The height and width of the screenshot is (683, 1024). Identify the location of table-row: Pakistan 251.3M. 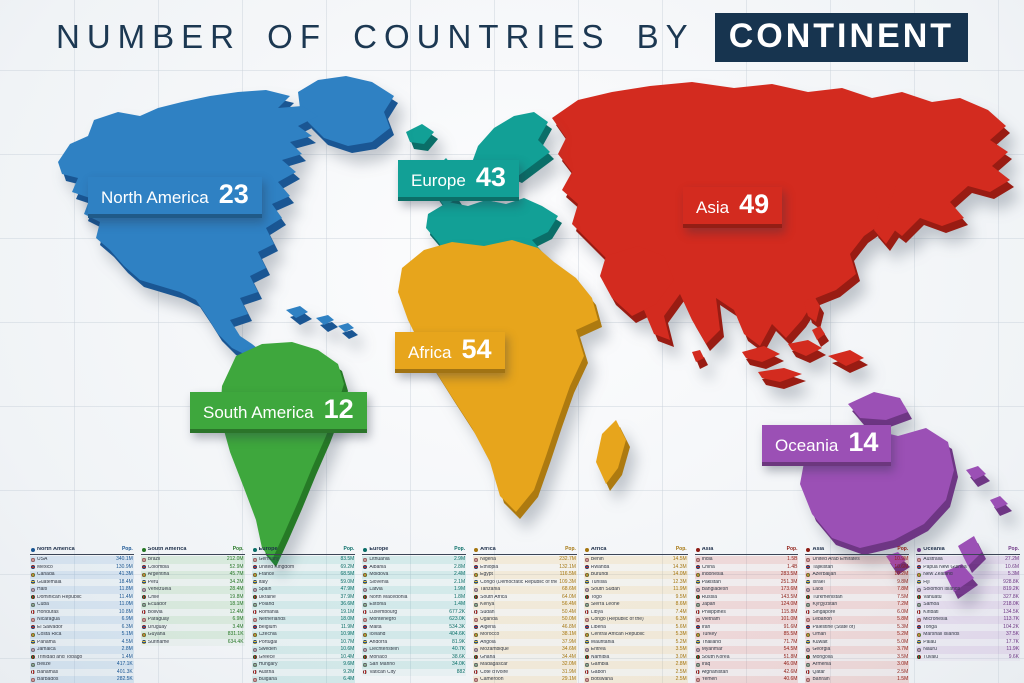
(746, 582).